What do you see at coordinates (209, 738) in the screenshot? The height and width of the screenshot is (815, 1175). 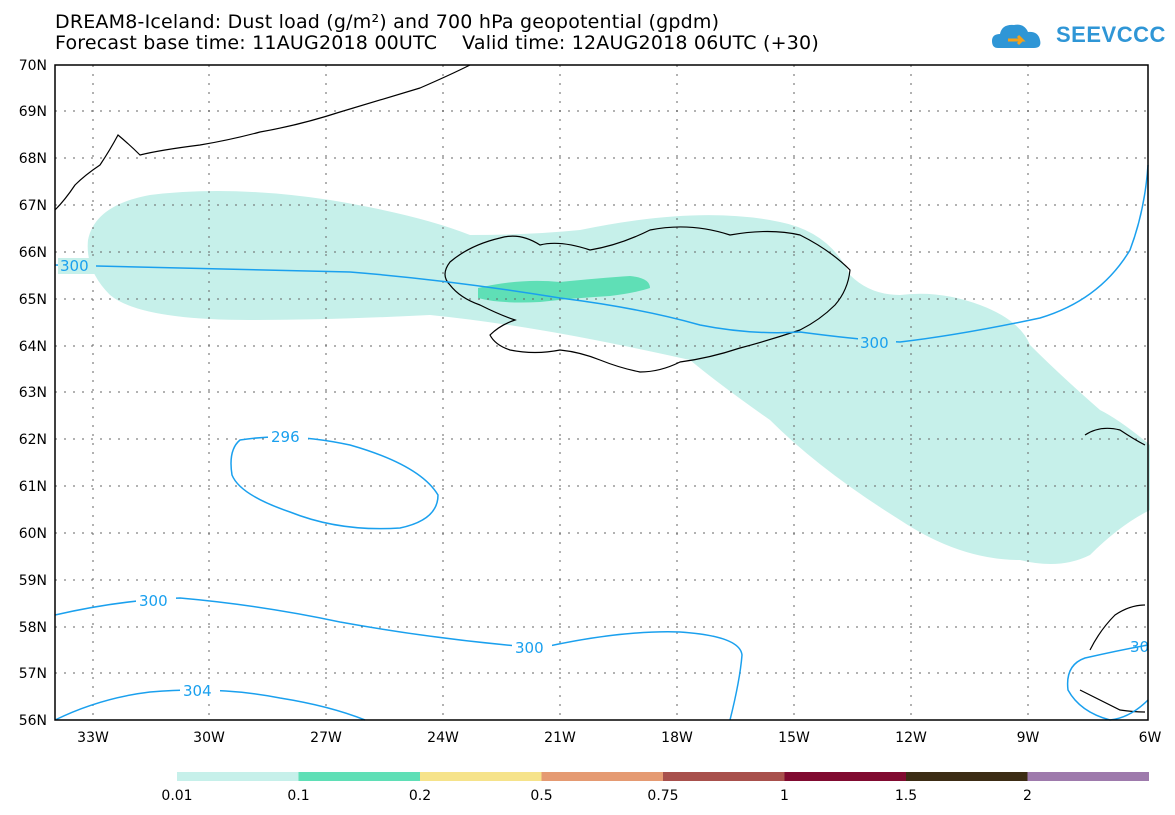 I see `lon-label: 30W` at bounding box center [209, 738].